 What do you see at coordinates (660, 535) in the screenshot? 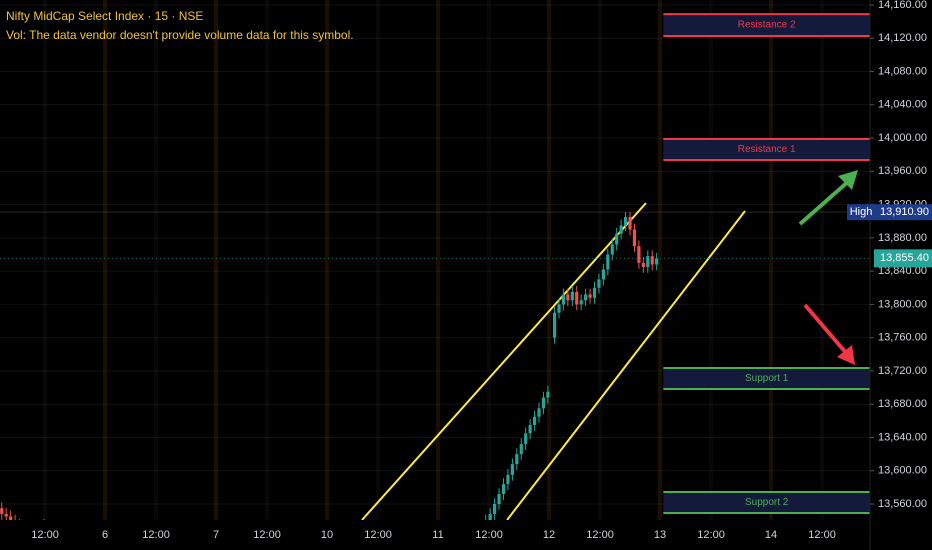
I see `x-tick-label: 13` at bounding box center [660, 535].